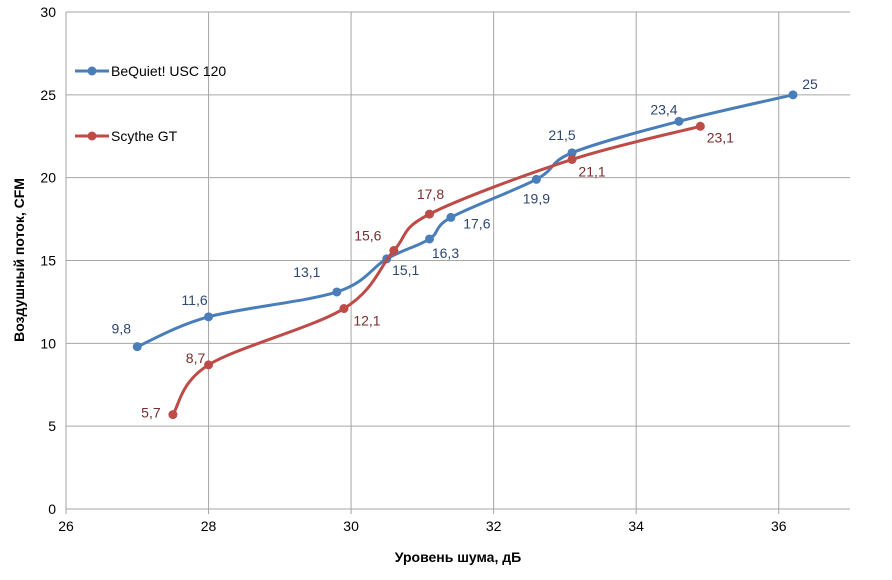  Describe the element at coordinates (48, 95) in the screenshot. I see `y-tick-label: 25` at that location.